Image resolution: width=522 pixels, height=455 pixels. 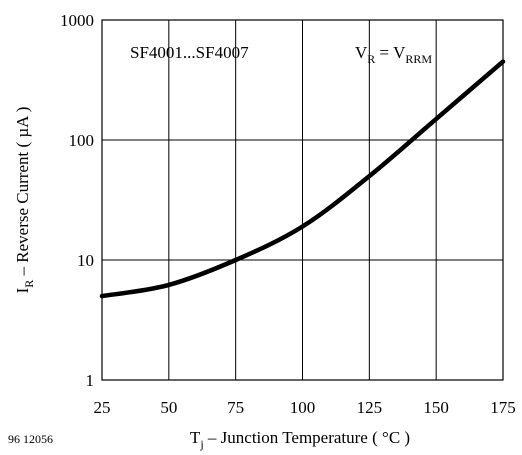 What do you see at coordinates (82, 140) in the screenshot?
I see `y-tick-label: 100` at bounding box center [82, 140].